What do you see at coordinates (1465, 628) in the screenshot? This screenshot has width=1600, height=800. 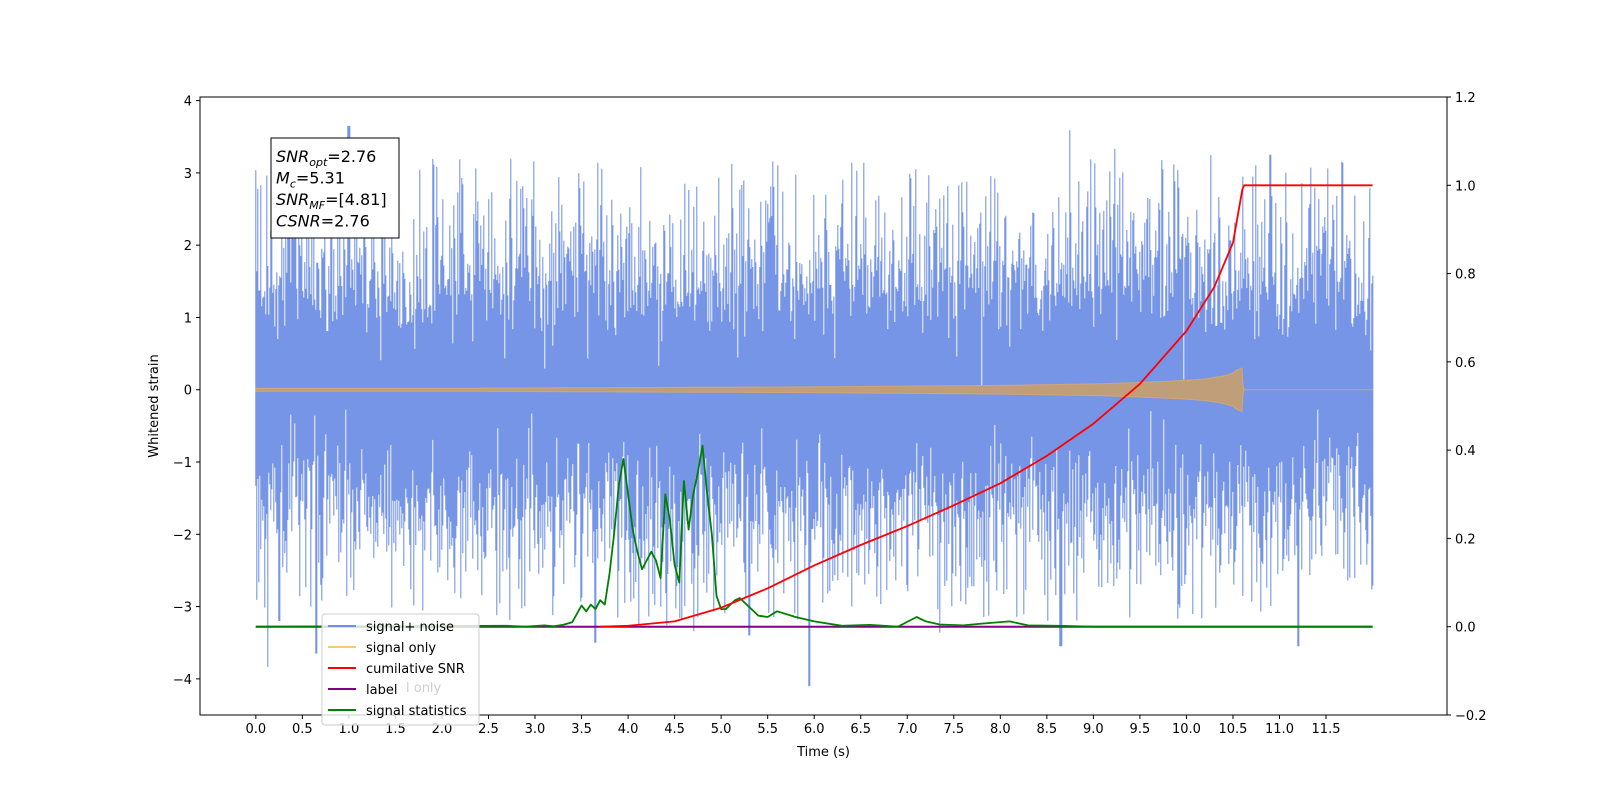 I see `y2-tick-label: 0.0` at bounding box center [1465, 628].